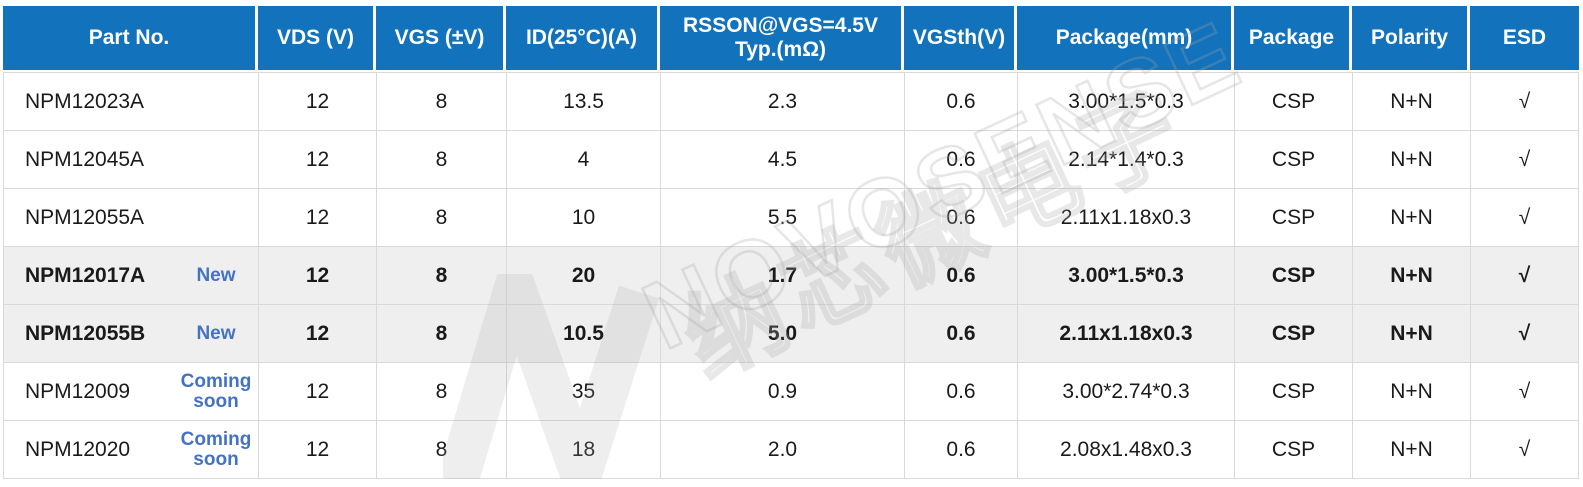  What do you see at coordinates (1411, 38) in the screenshot?
I see `header-cell-polarity: Polarity` at bounding box center [1411, 38].